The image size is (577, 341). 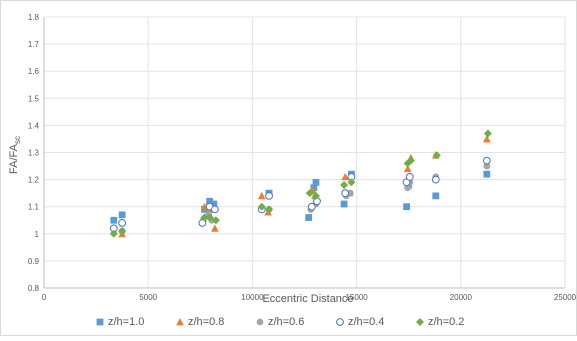 What do you see at coordinates (37, 234) in the screenshot?
I see `y-tick-label: 1` at bounding box center [37, 234].